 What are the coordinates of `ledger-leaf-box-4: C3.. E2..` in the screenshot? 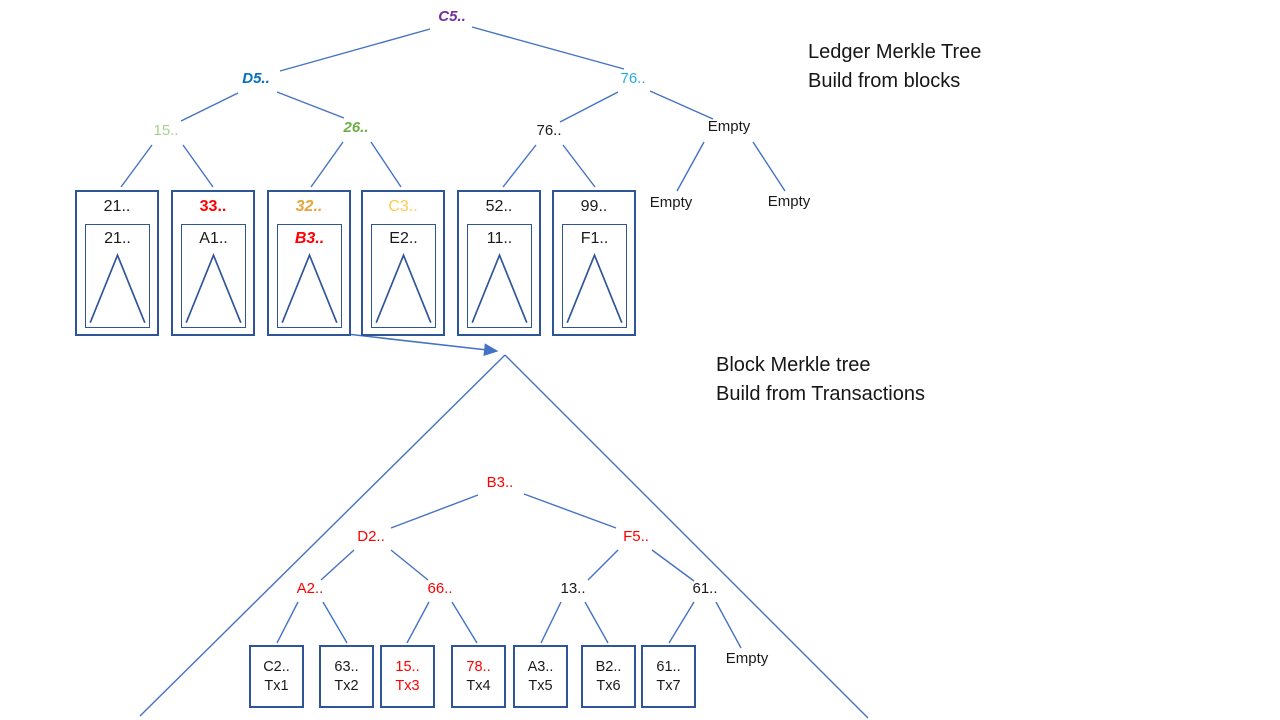 It's located at (403, 263).